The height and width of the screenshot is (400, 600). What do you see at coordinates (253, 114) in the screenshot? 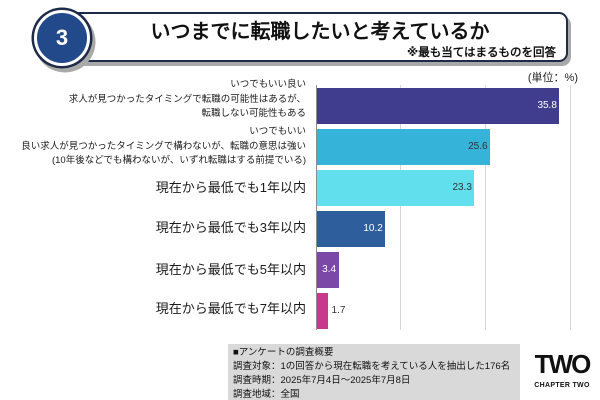
I see `category-label-line: 転職しない可能性もある` at bounding box center [253, 114].